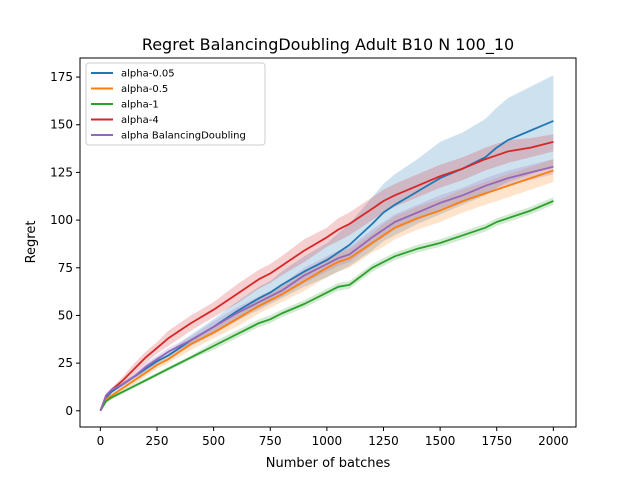  I want to click on legend-label-alpha-balancingdoubling: alpha BalancingDoubling, so click(183, 136).